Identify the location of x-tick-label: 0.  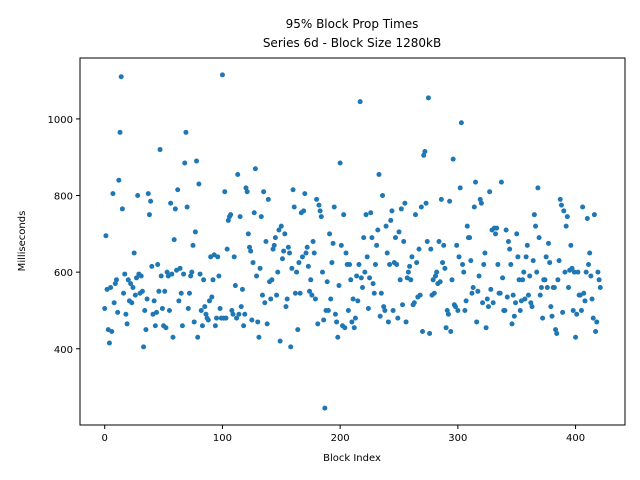
(105, 438).